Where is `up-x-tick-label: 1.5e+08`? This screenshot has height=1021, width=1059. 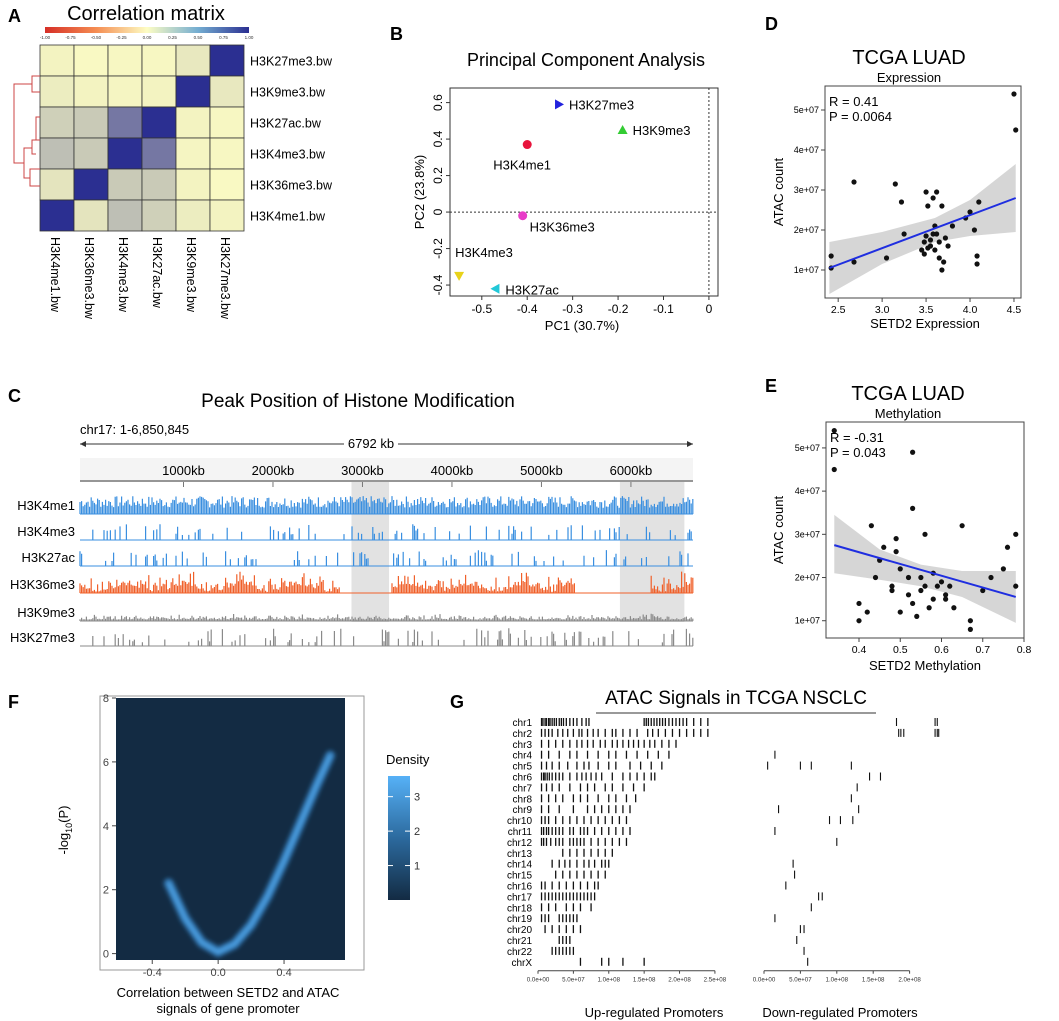
up-x-tick-label: 1.5e+08 is located at coordinates (644, 980).